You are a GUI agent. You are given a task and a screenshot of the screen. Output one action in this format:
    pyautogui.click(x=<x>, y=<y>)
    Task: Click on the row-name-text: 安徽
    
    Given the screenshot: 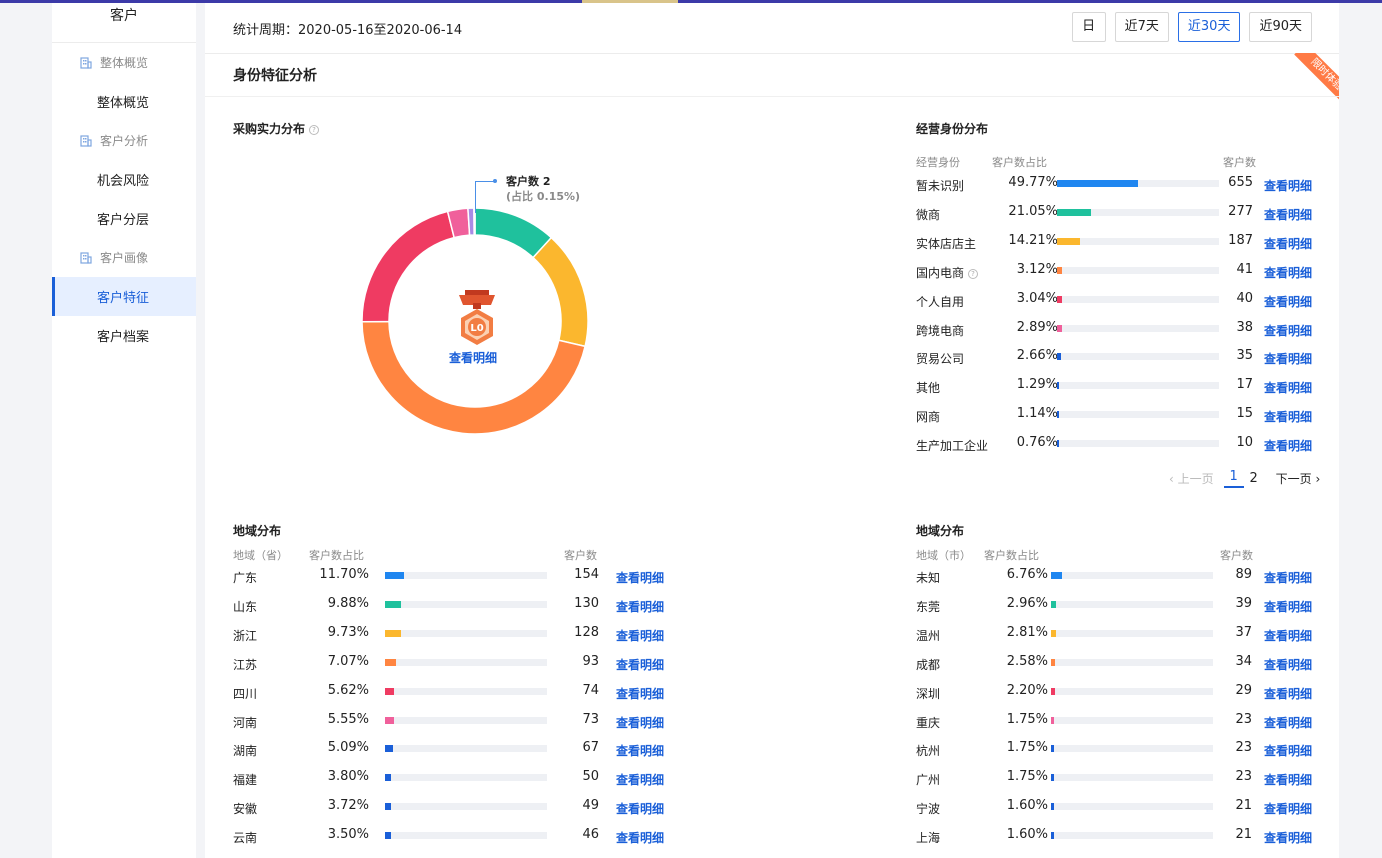 What is the action you would take?
    pyautogui.click(x=245, y=809)
    